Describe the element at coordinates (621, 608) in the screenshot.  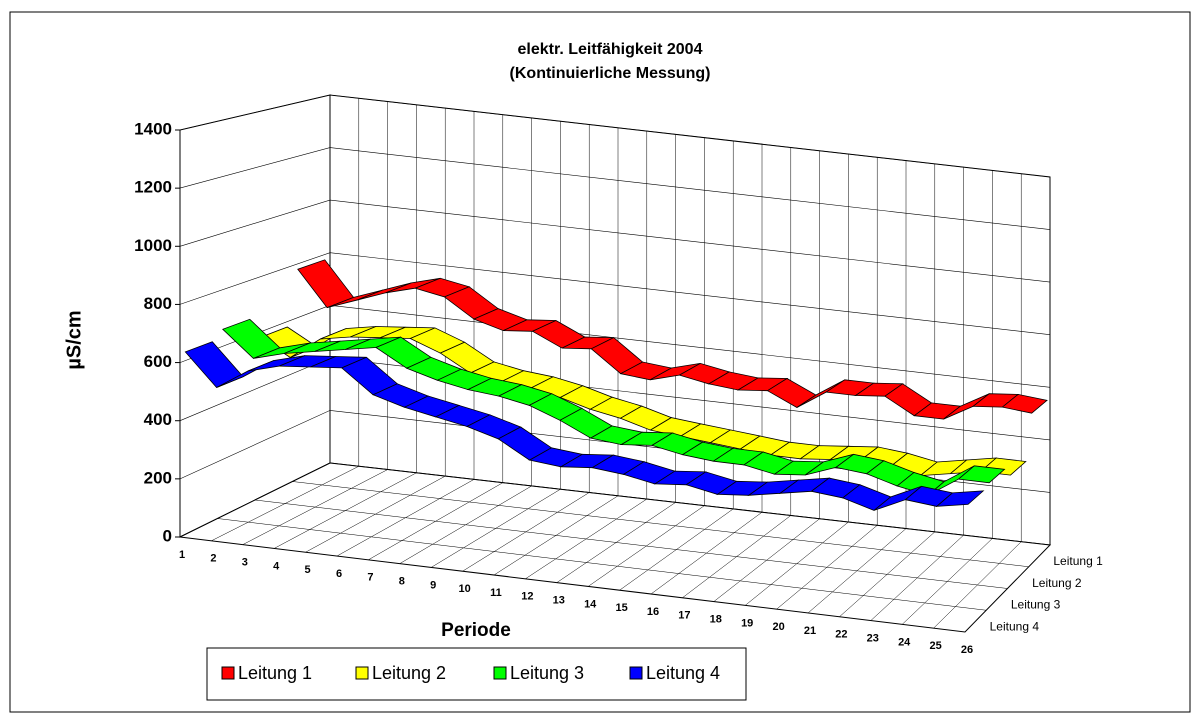
I see `x-tick-label: 15` at that location.